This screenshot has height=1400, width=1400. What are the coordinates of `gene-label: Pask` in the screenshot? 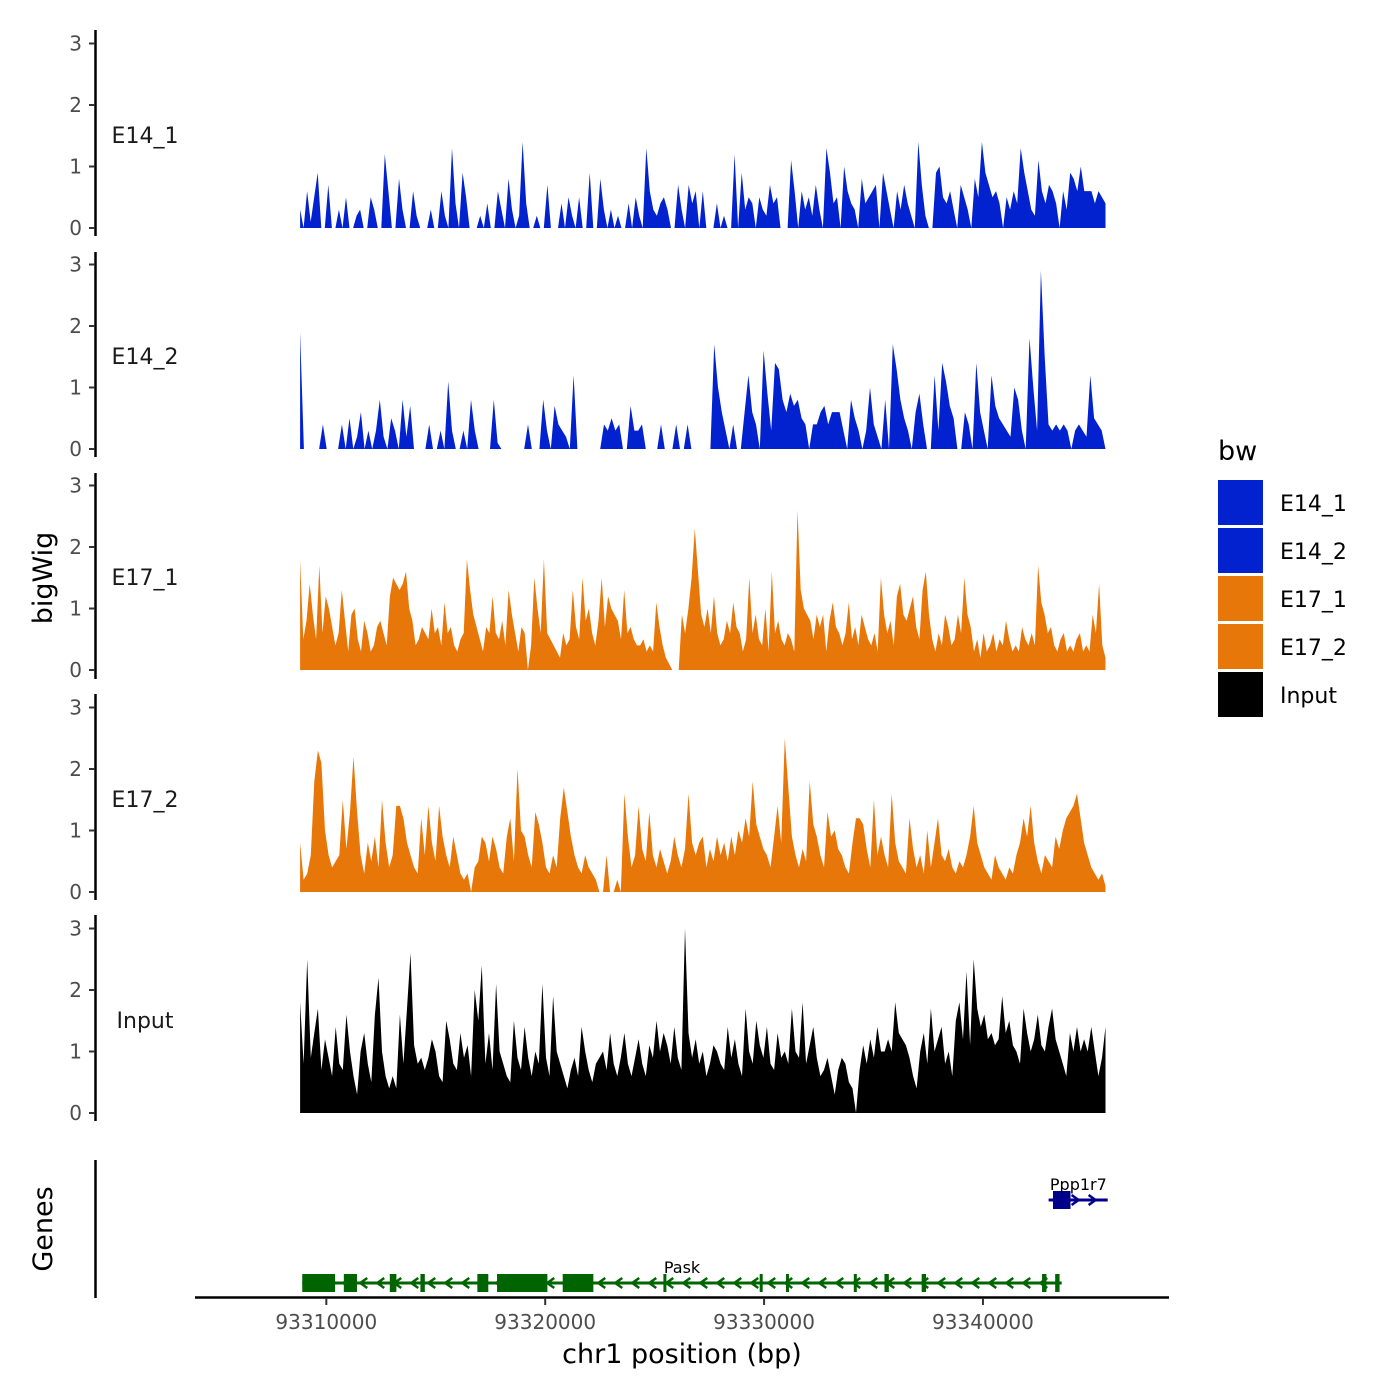 It's located at (682, 1267).